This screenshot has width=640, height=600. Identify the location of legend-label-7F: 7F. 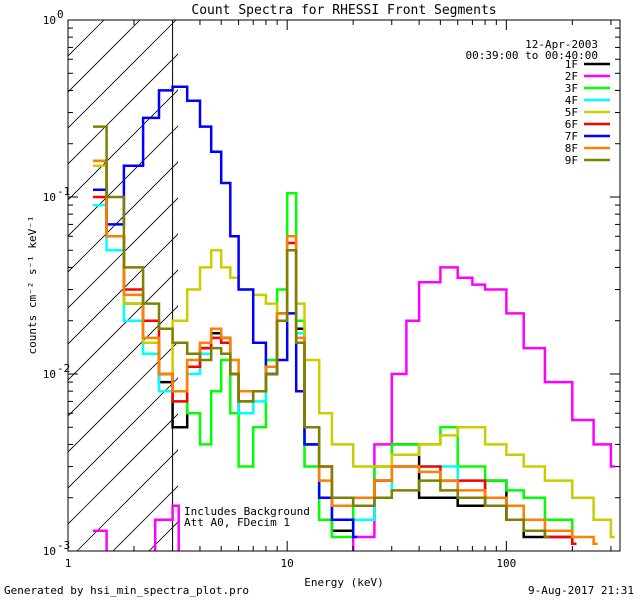
(571, 136).